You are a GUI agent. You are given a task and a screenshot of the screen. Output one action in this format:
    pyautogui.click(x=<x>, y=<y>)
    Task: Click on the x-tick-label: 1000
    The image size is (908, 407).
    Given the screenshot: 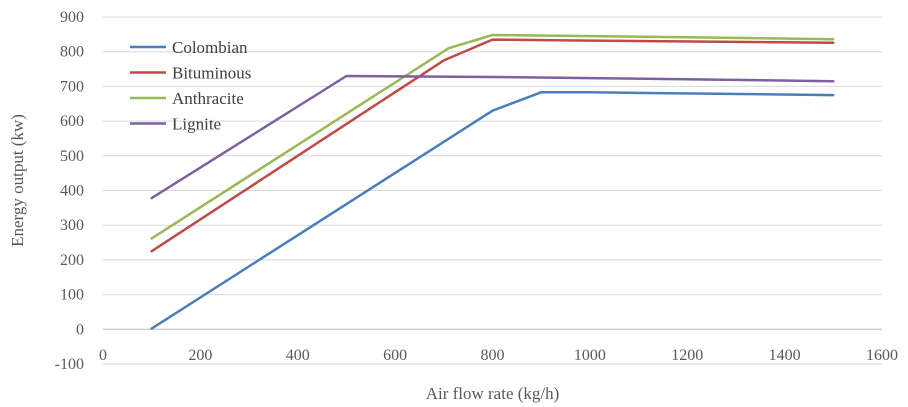 What is the action you would take?
    pyautogui.click(x=590, y=355)
    